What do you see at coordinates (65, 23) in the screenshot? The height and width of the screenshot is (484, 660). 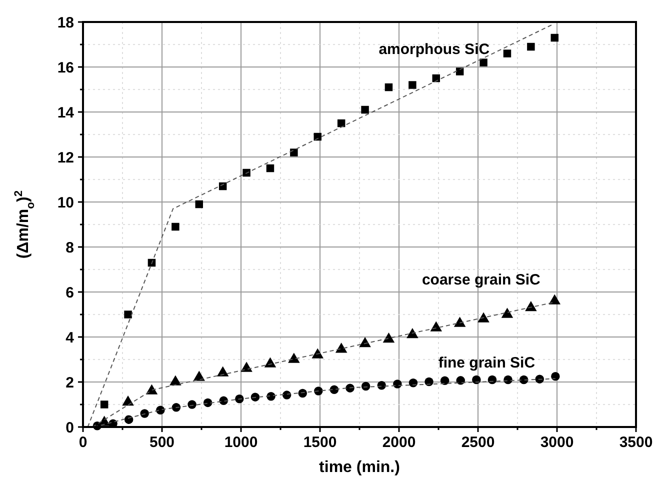 I see `y-tick-label: 18` at bounding box center [65, 23].